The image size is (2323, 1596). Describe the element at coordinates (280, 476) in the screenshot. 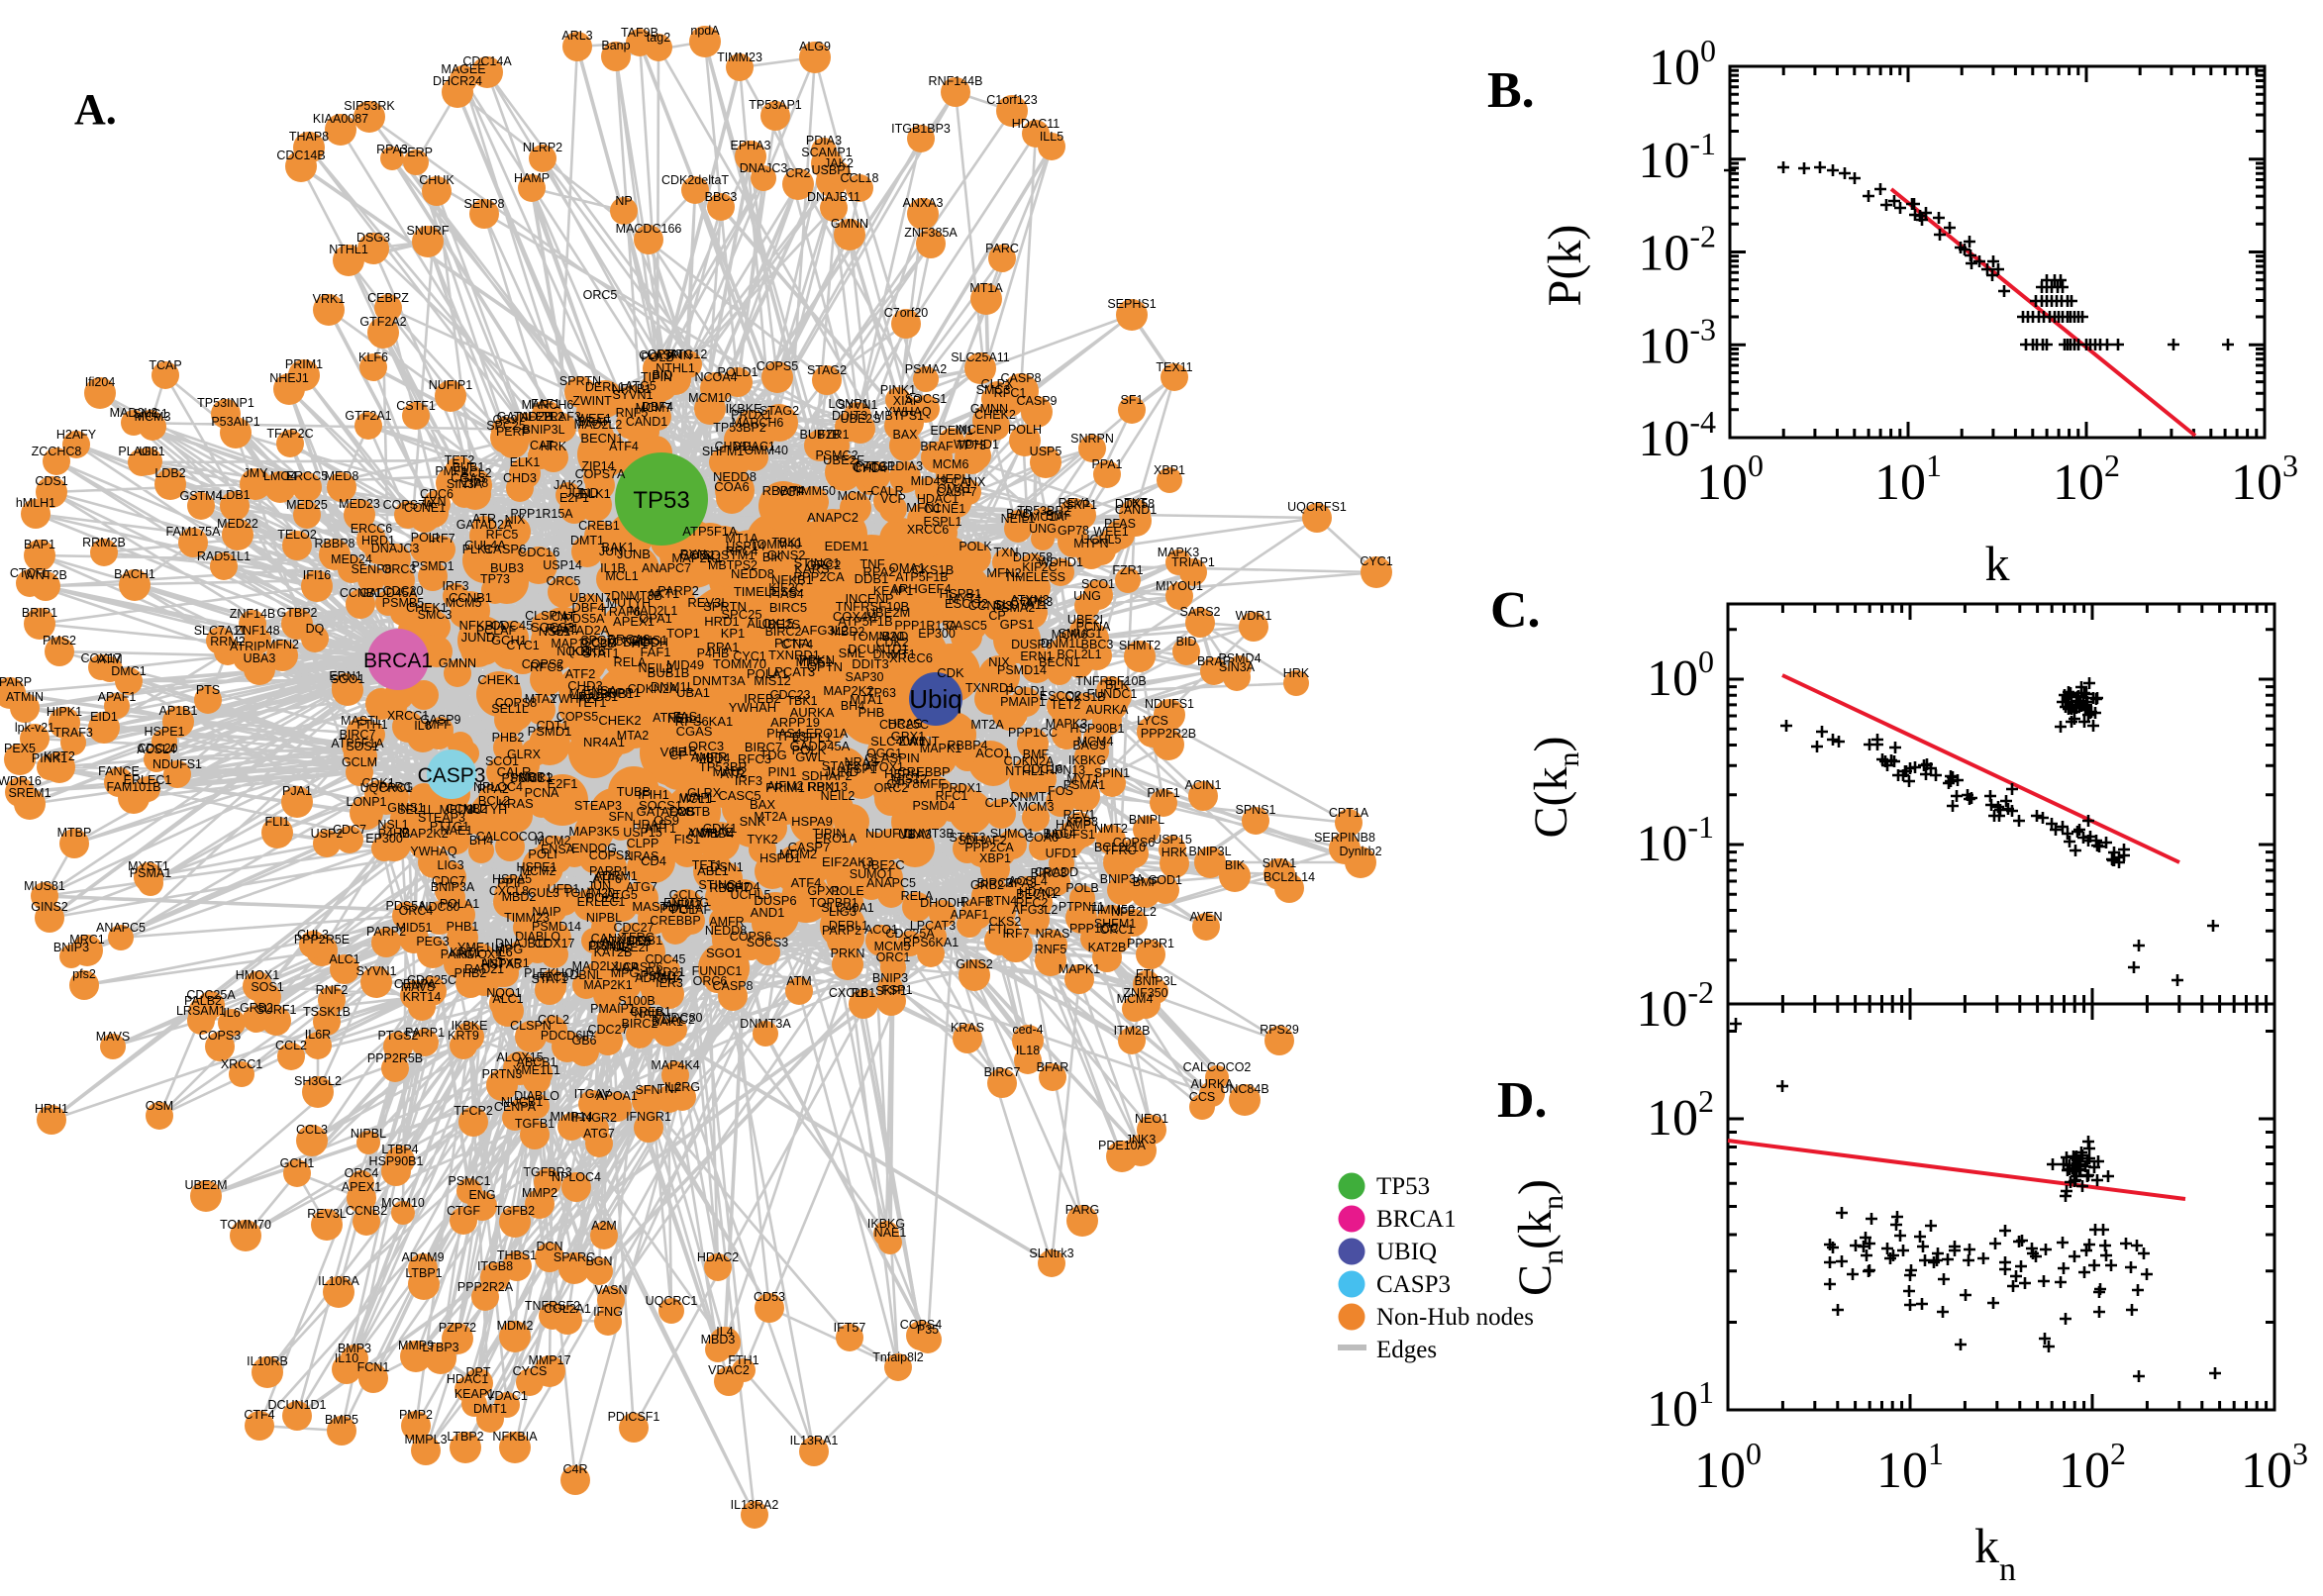

I see `svg-text: LMO4` at that location.